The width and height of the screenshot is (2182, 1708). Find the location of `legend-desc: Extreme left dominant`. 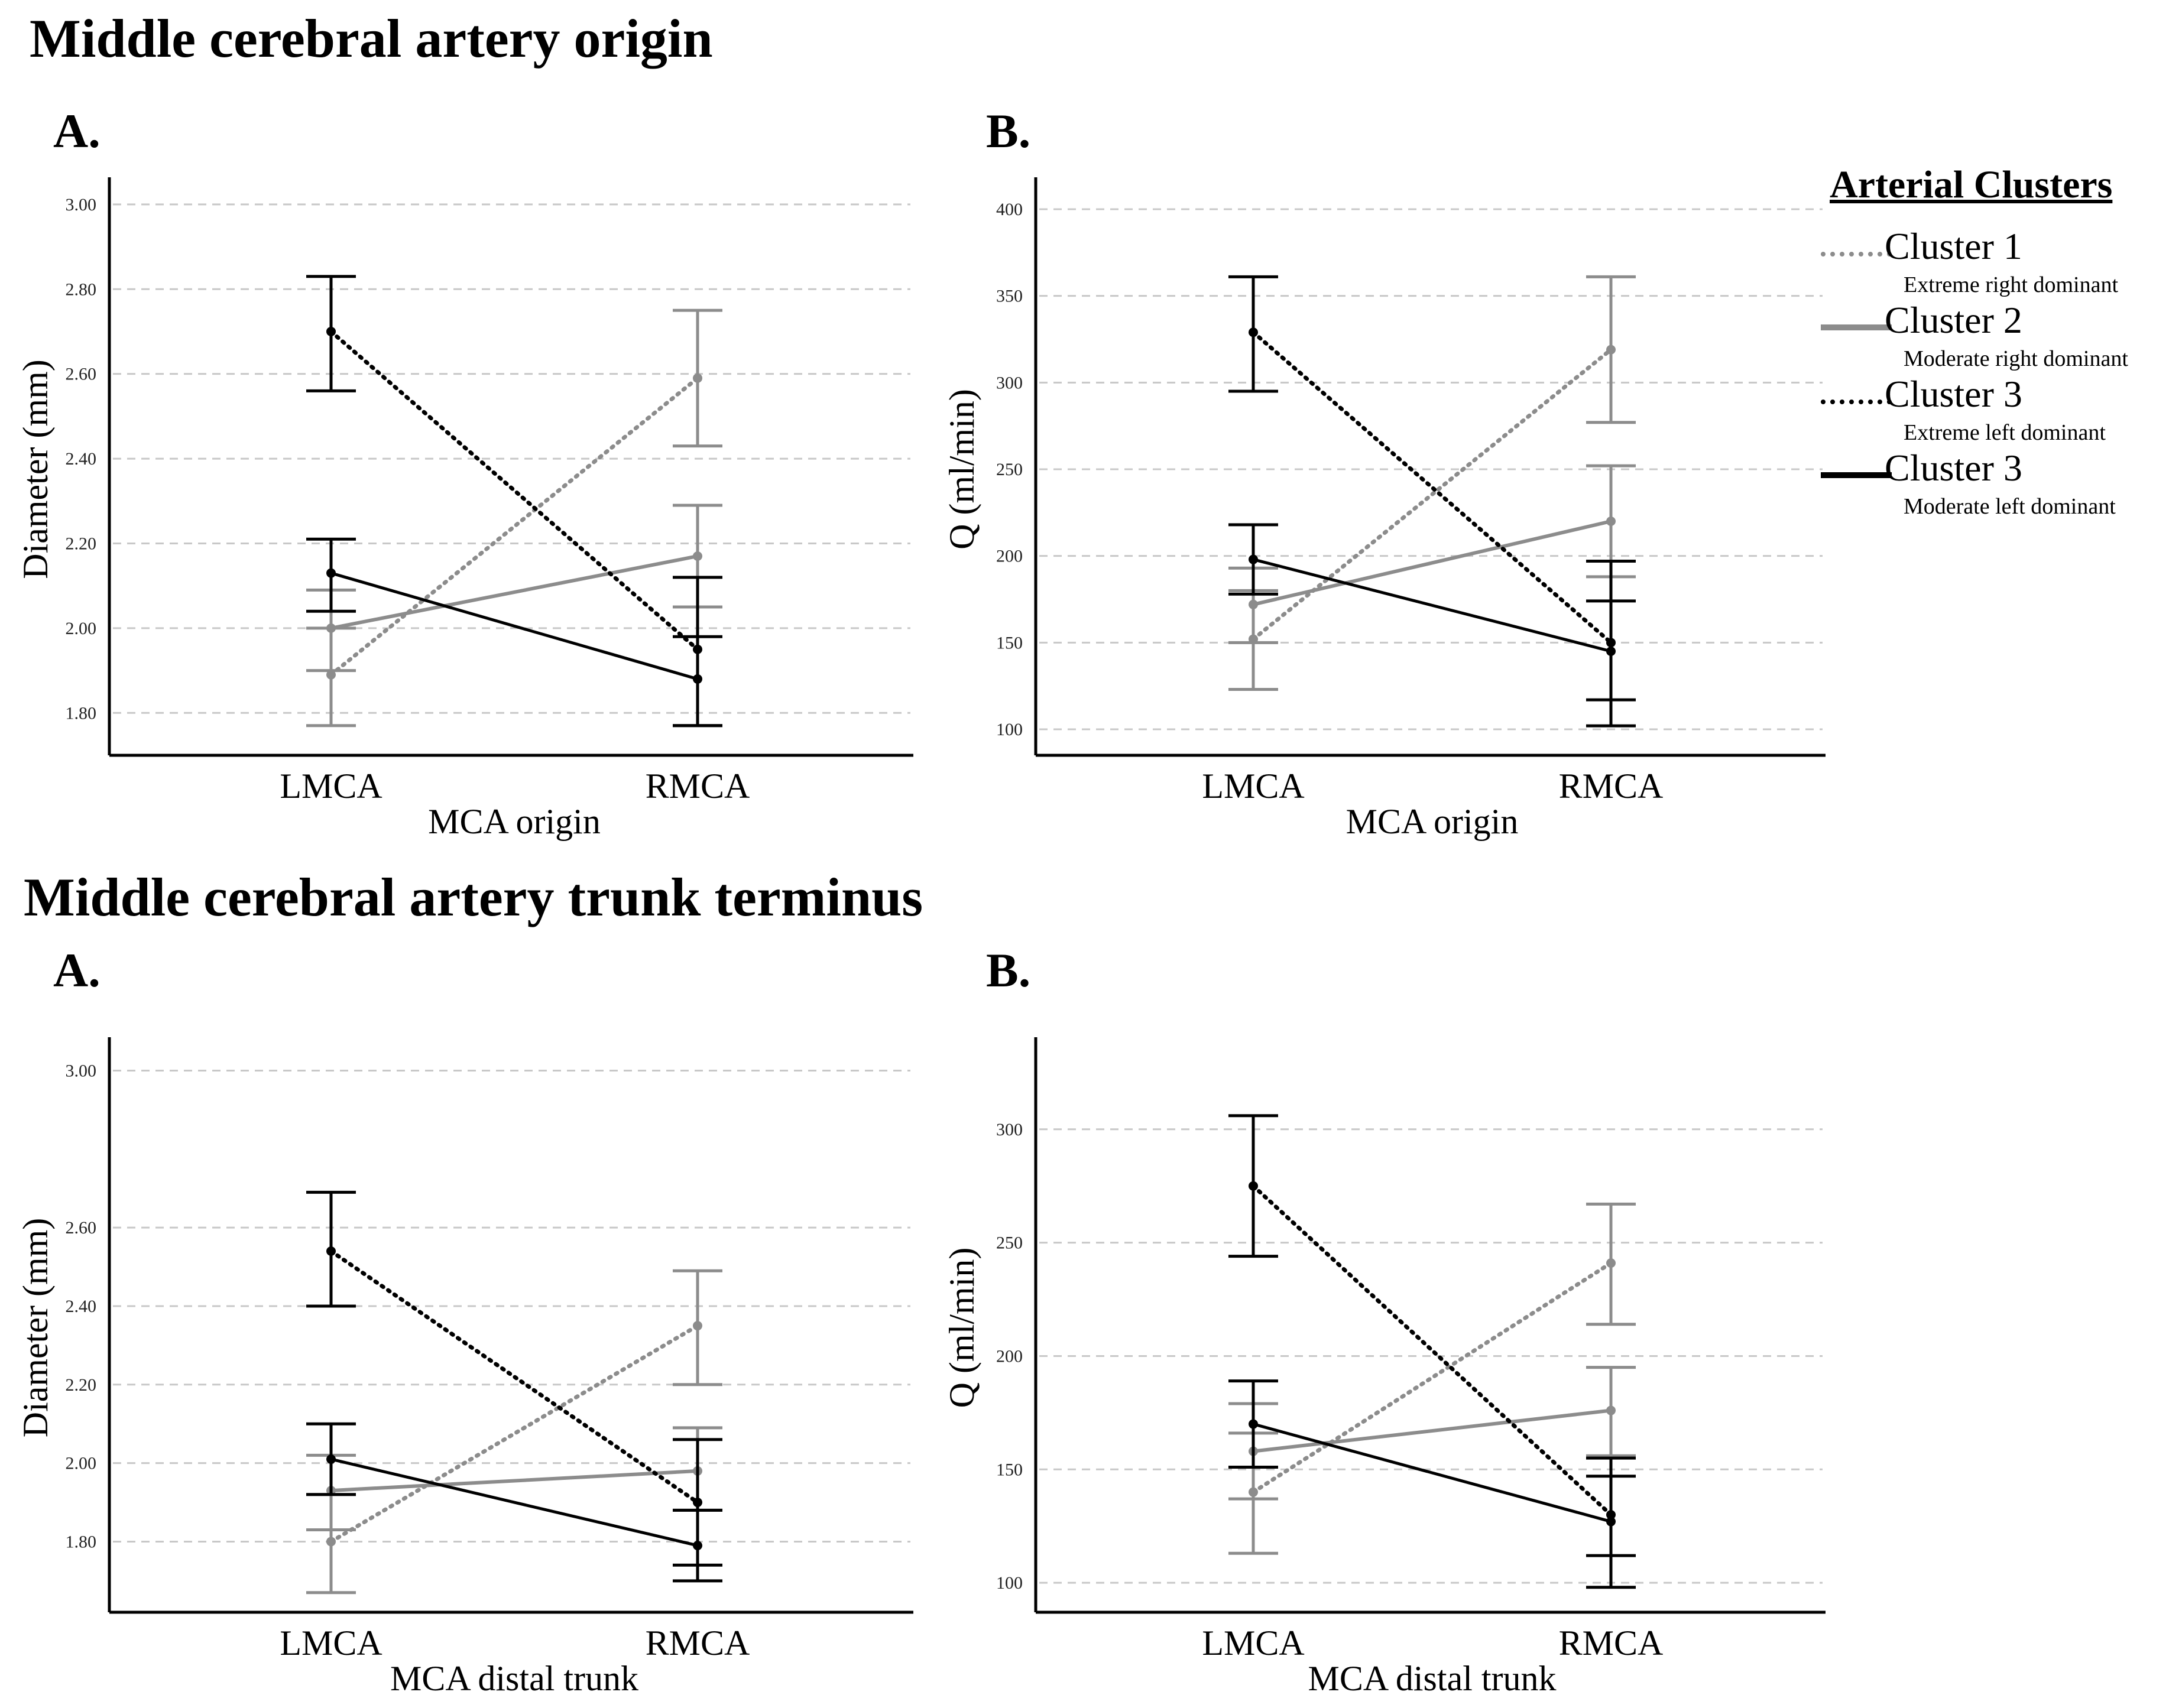

legend-desc: Extreme left dominant is located at coordinates (2005, 432).